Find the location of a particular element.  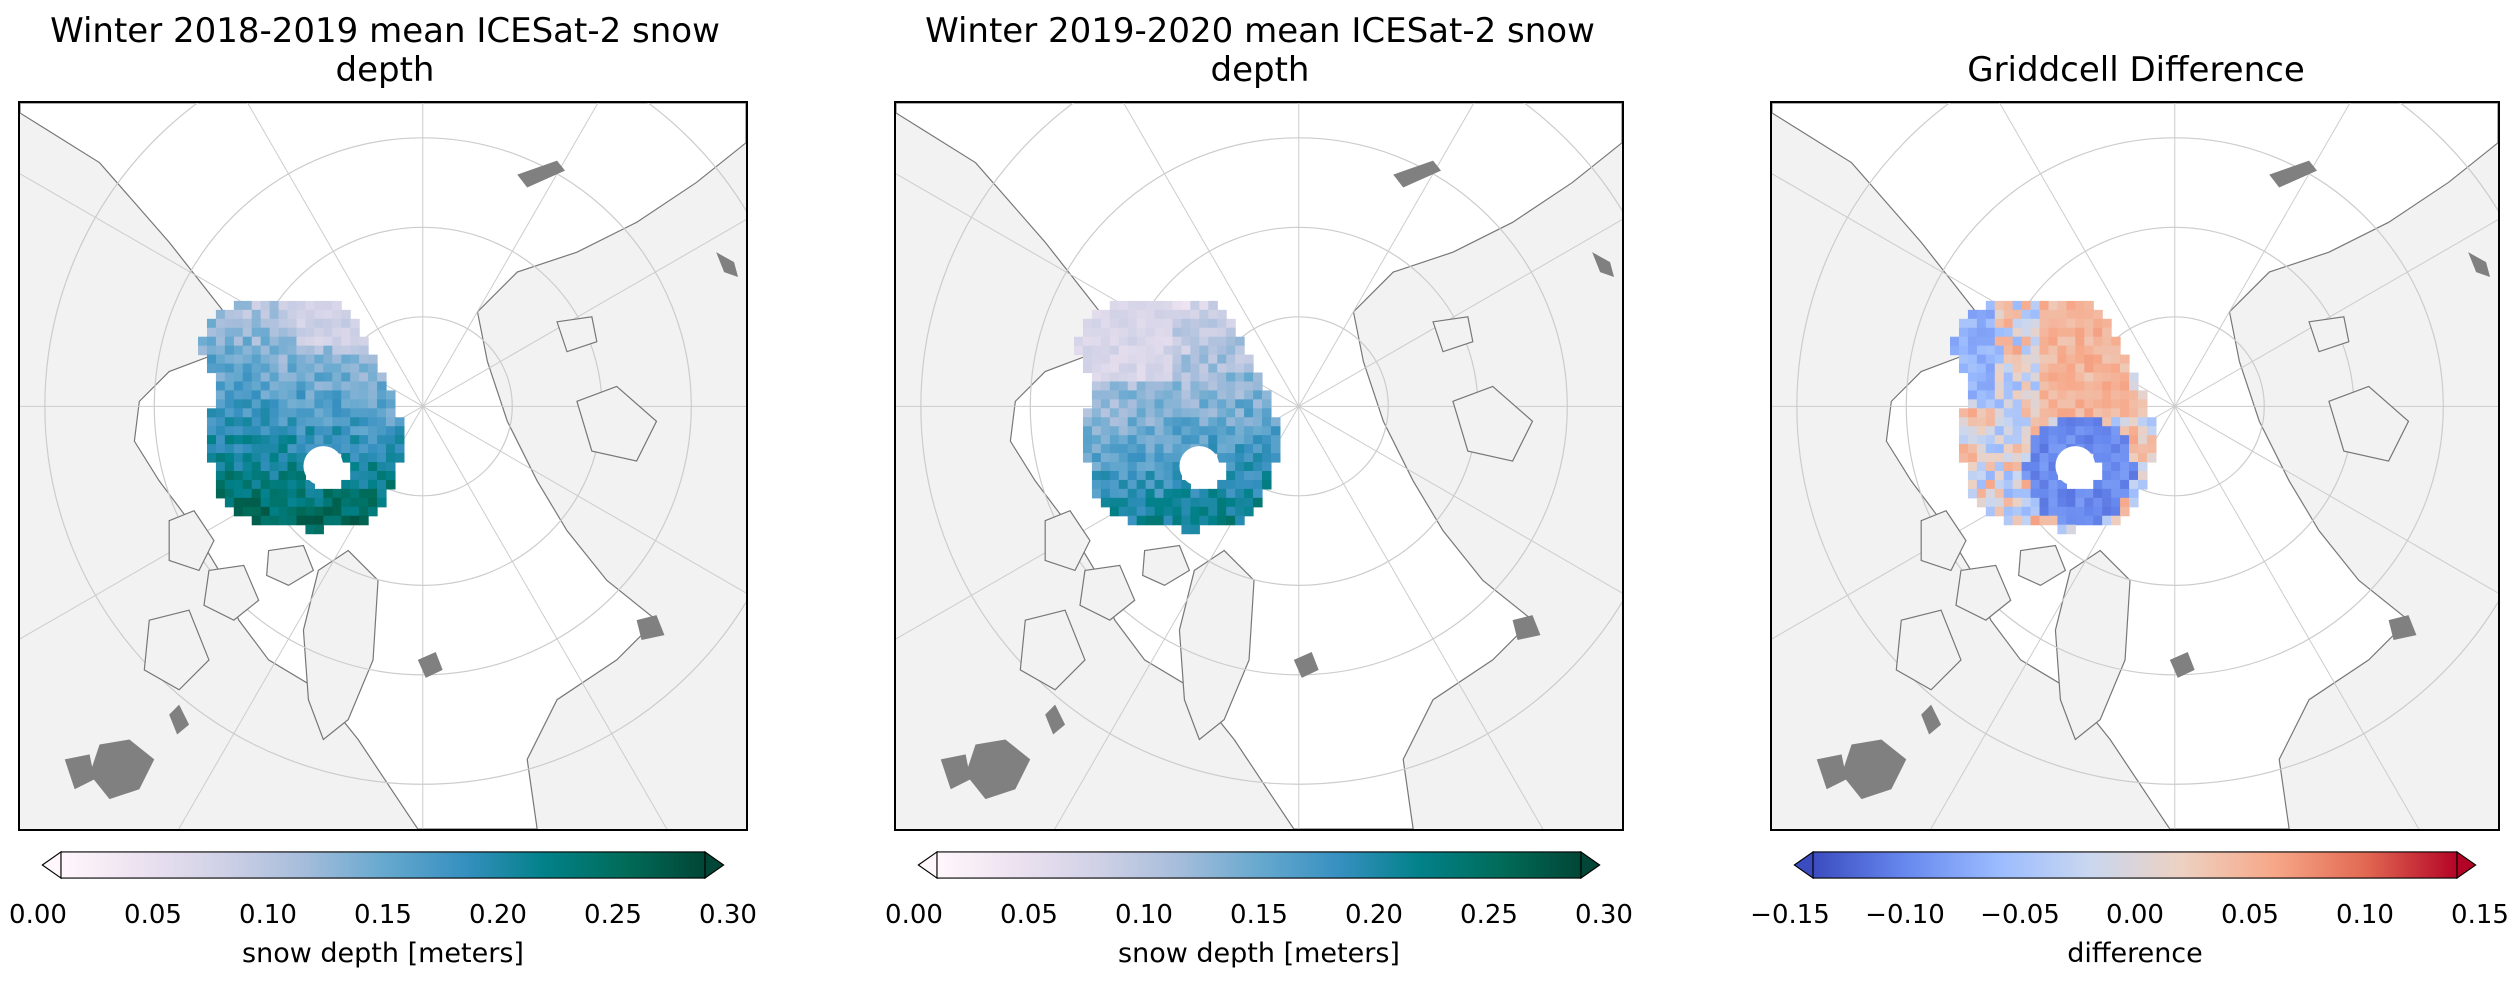

colorbar-tick-label: 0.05 is located at coordinates (2250, 915).